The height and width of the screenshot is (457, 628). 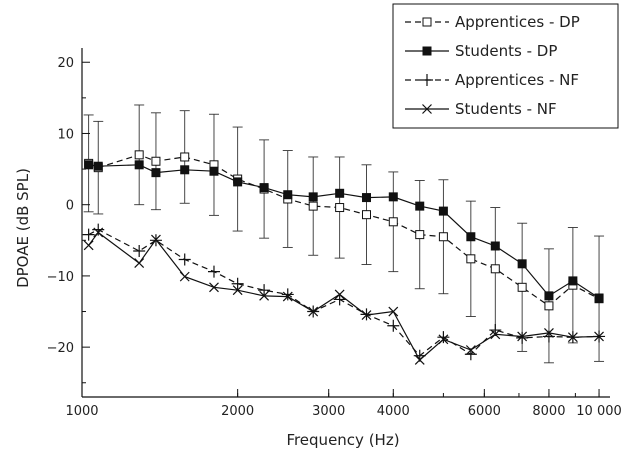 I want to click on x-tick-label: 6000, so click(x=484, y=411).